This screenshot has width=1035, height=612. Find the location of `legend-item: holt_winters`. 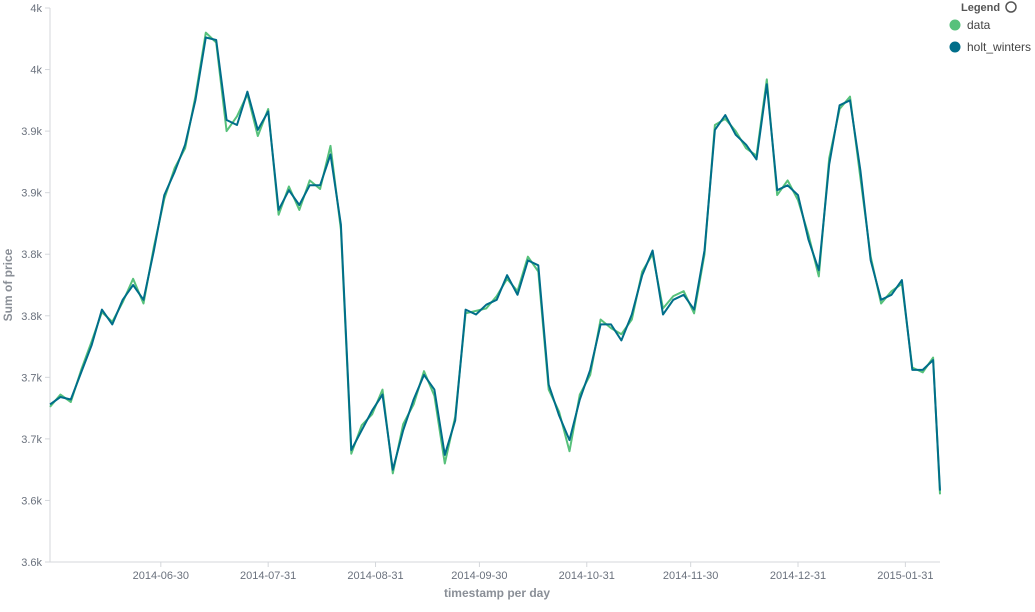

legend-item: holt_winters is located at coordinates (990, 47).